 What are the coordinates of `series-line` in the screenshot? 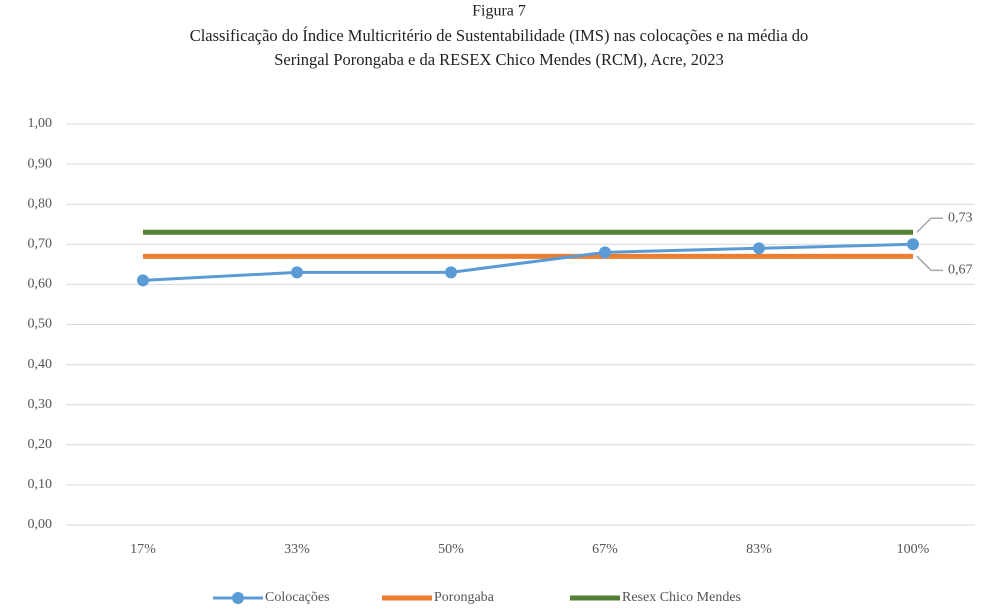 It's located at (528, 262).